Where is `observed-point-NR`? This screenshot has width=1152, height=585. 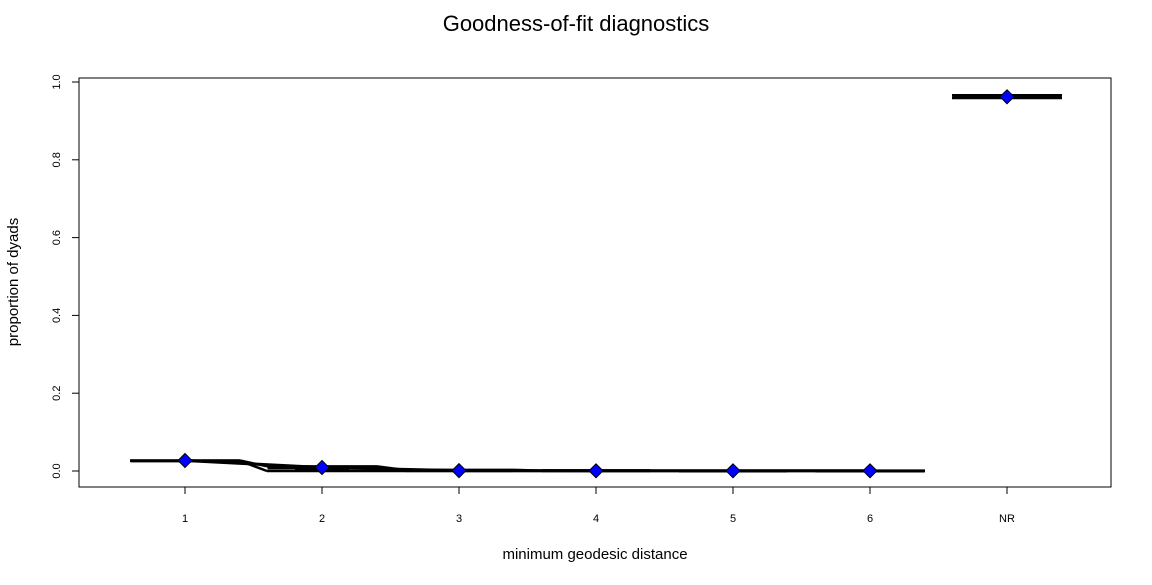 observed-point-NR is located at coordinates (1007, 97).